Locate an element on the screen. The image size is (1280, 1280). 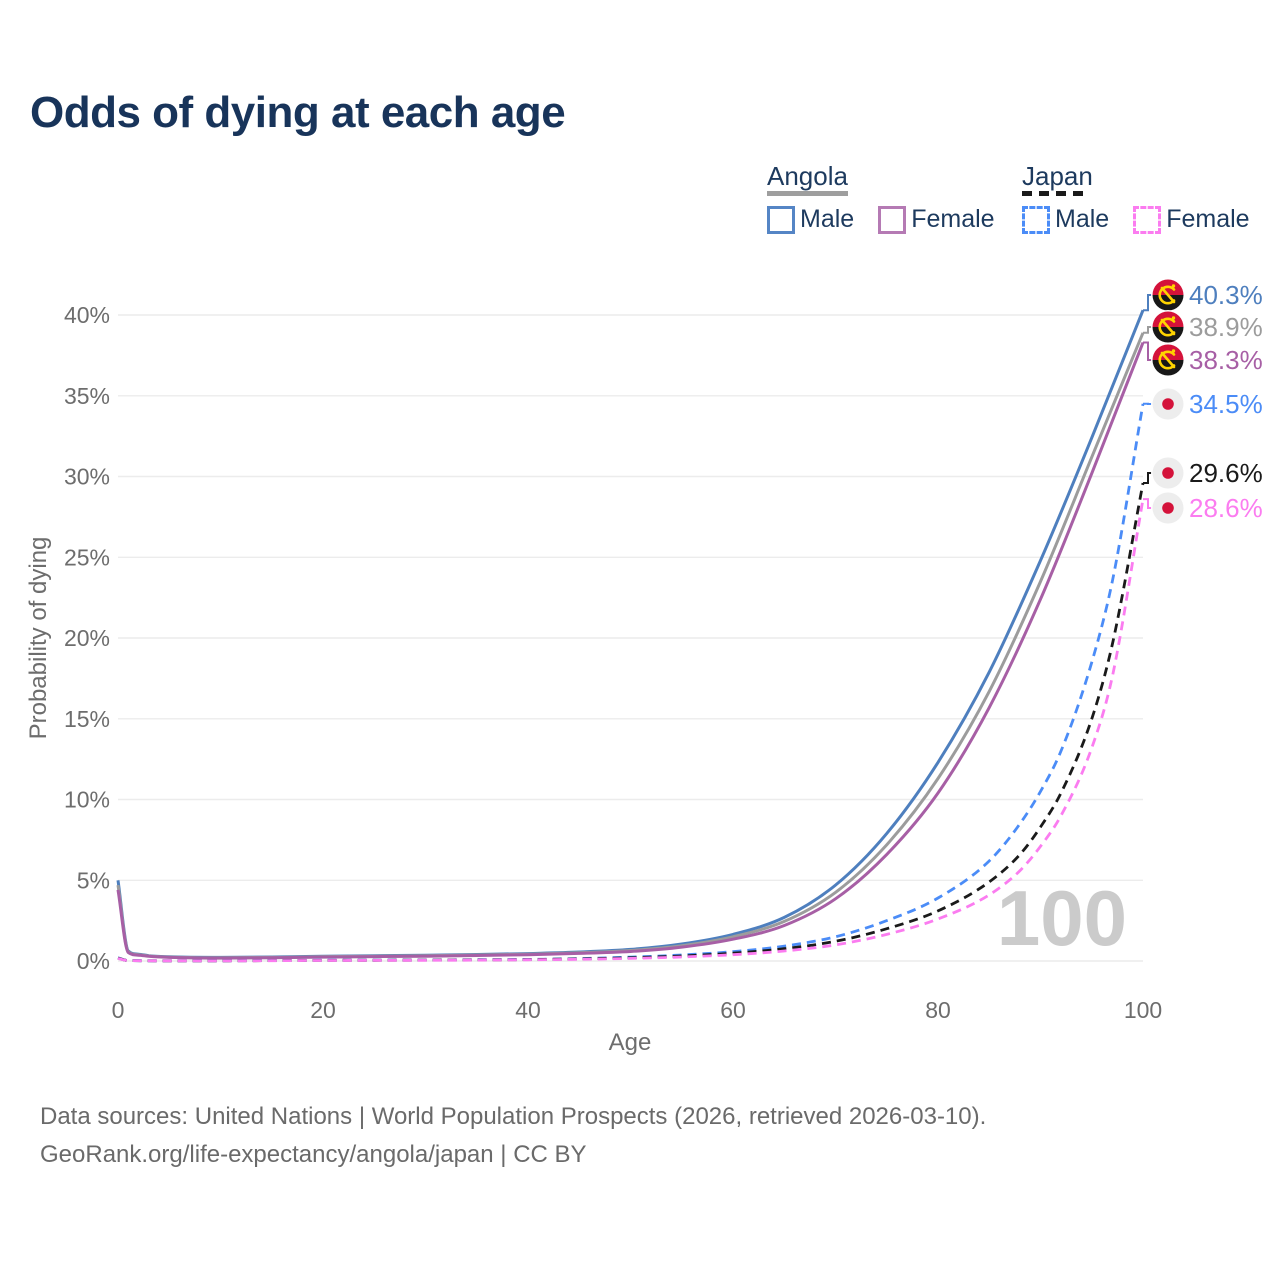
end-label-leader-angola-both is located at coordinates (1148, 330).